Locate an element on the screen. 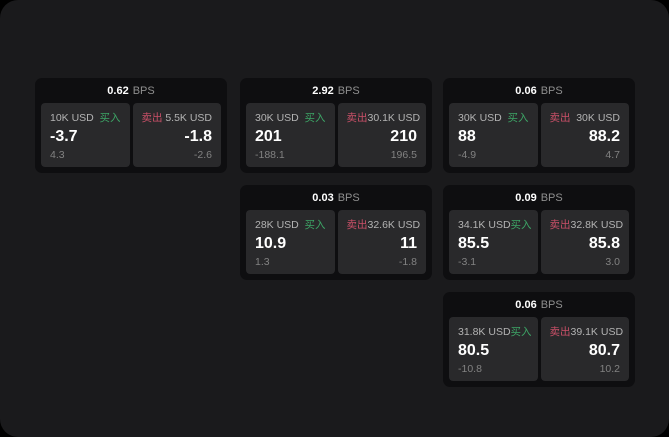 Image resolution: width=669 pixels, height=437 pixels. sell-quote-panel: 卖出 30.1K USD 210 196.5 is located at coordinates (381, 135).